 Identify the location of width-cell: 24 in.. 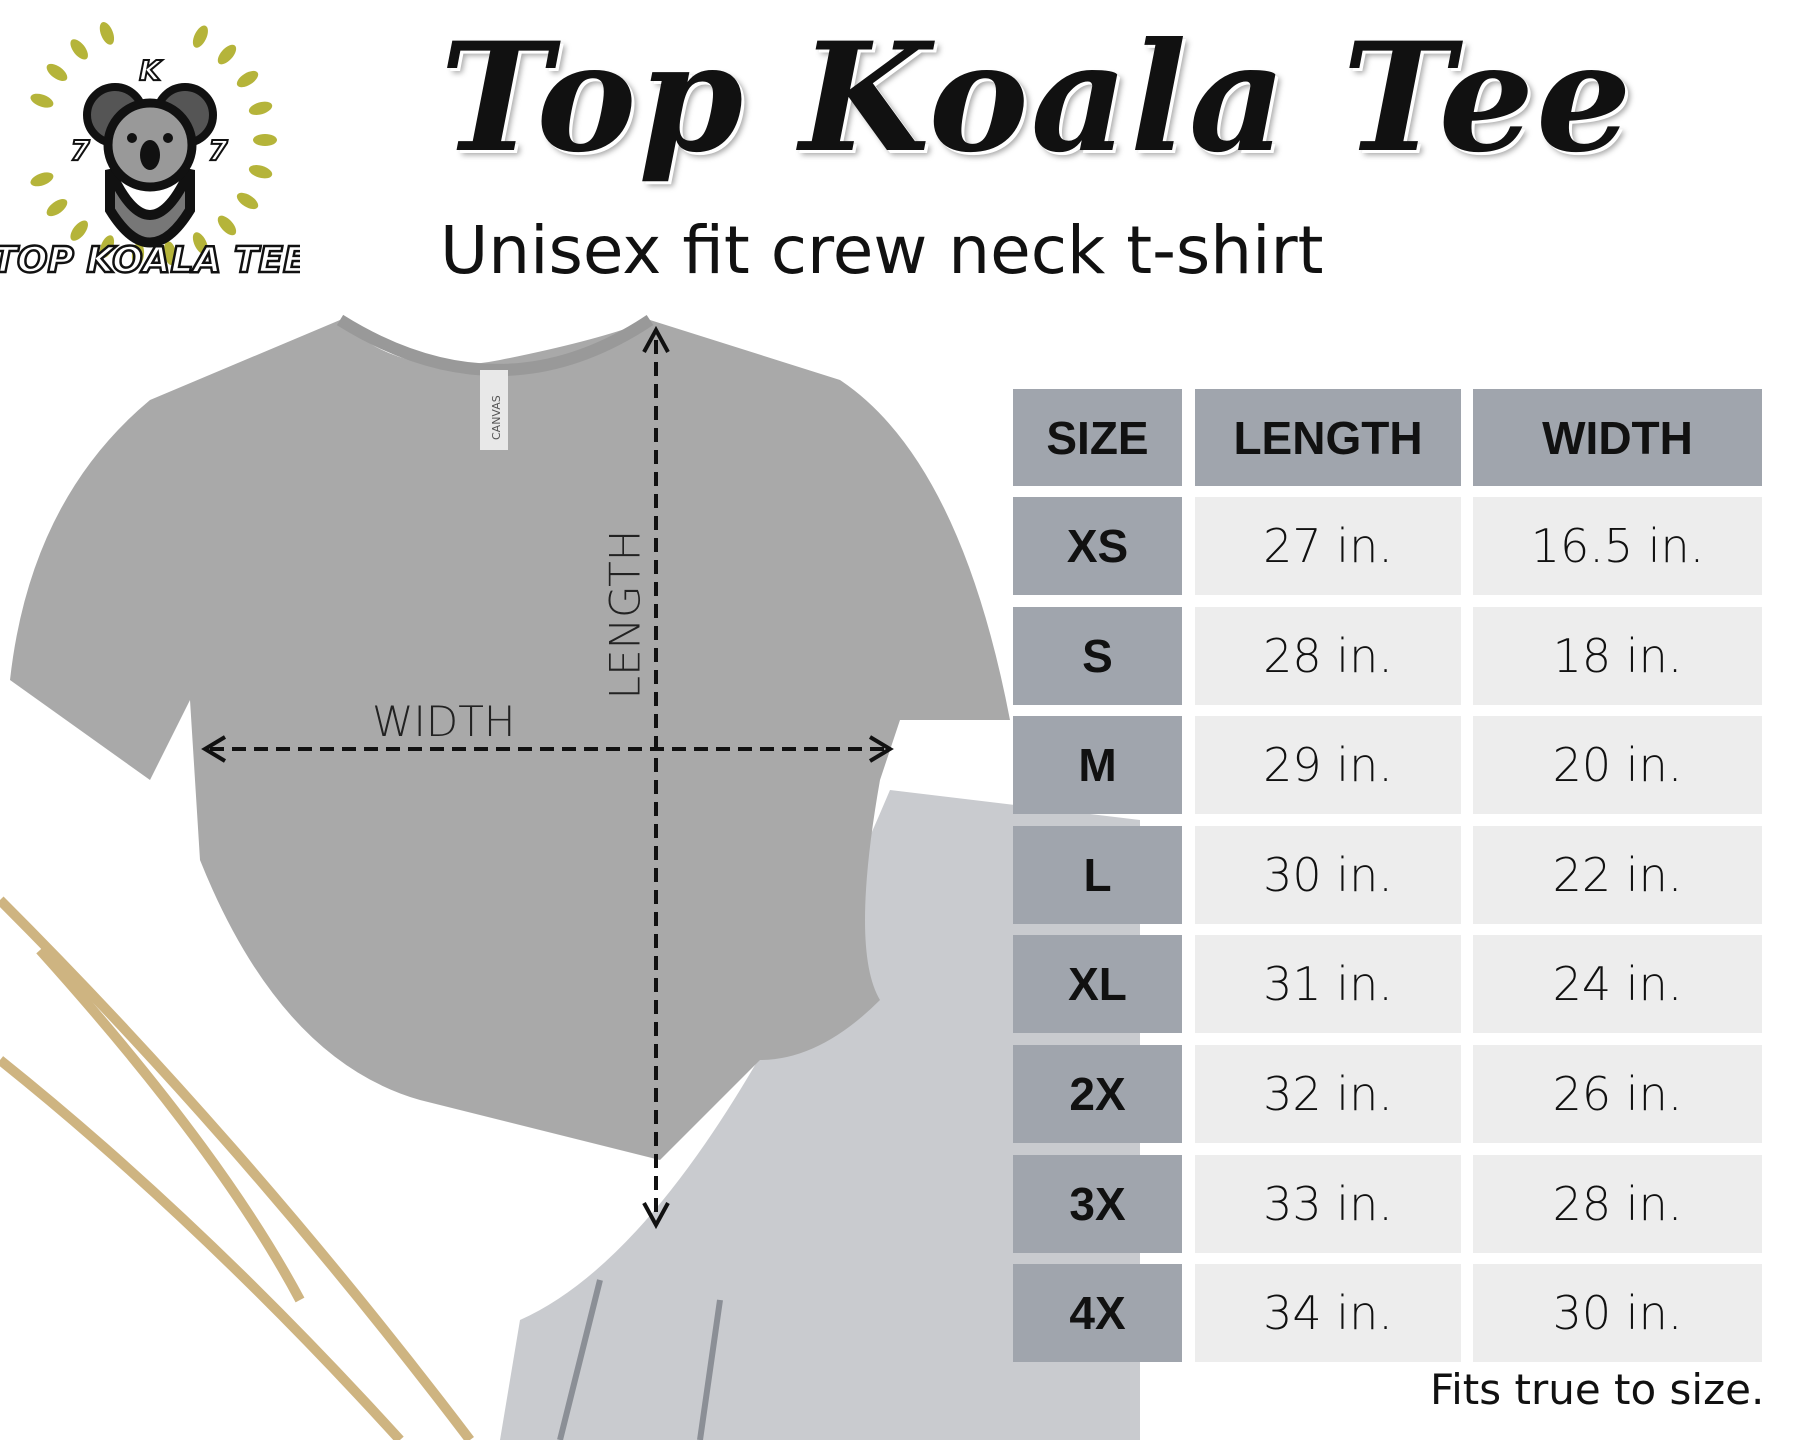
(1617, 984).